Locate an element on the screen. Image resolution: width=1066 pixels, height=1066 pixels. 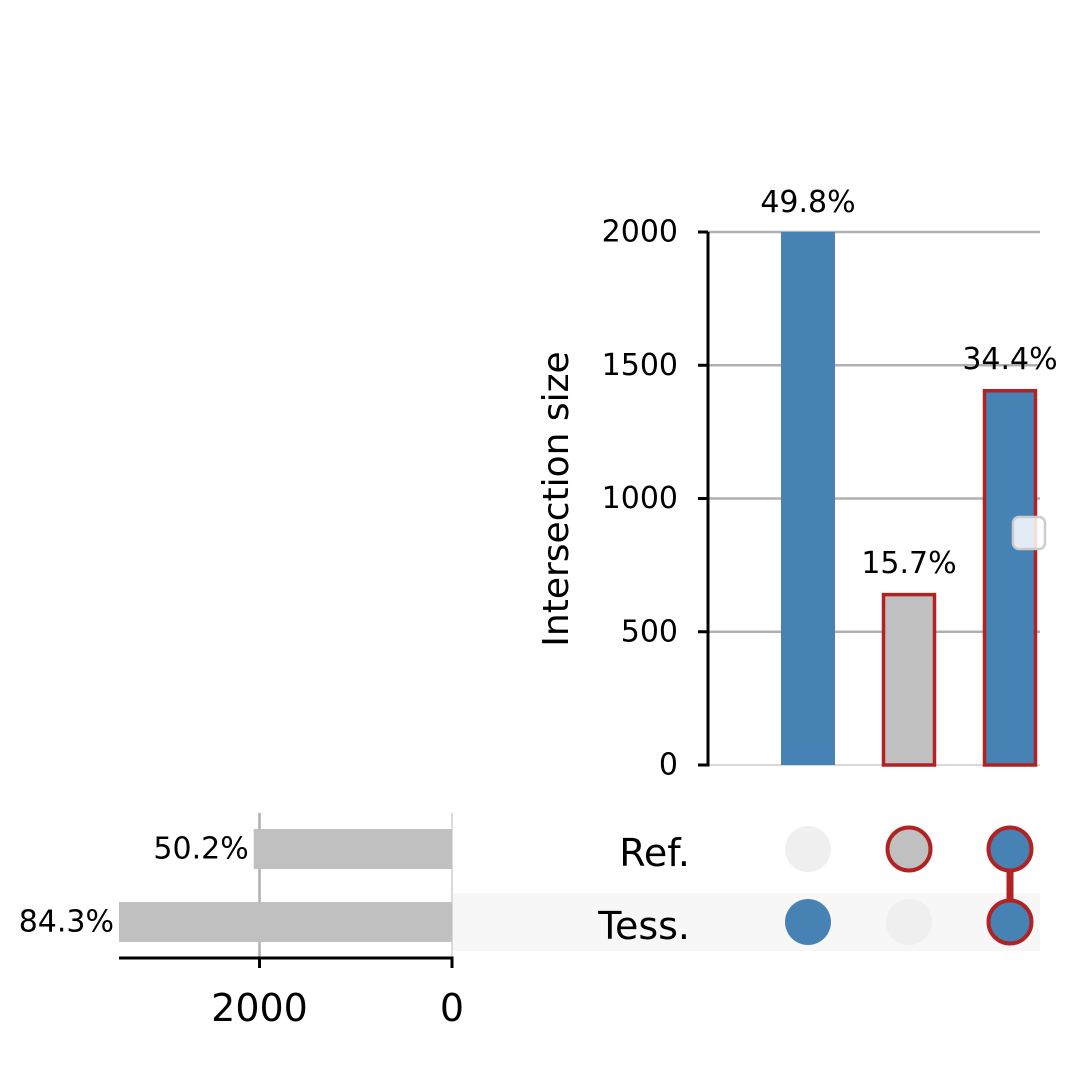
membership-matrix: Ref. Tess. is located at coordinates (815, 886).